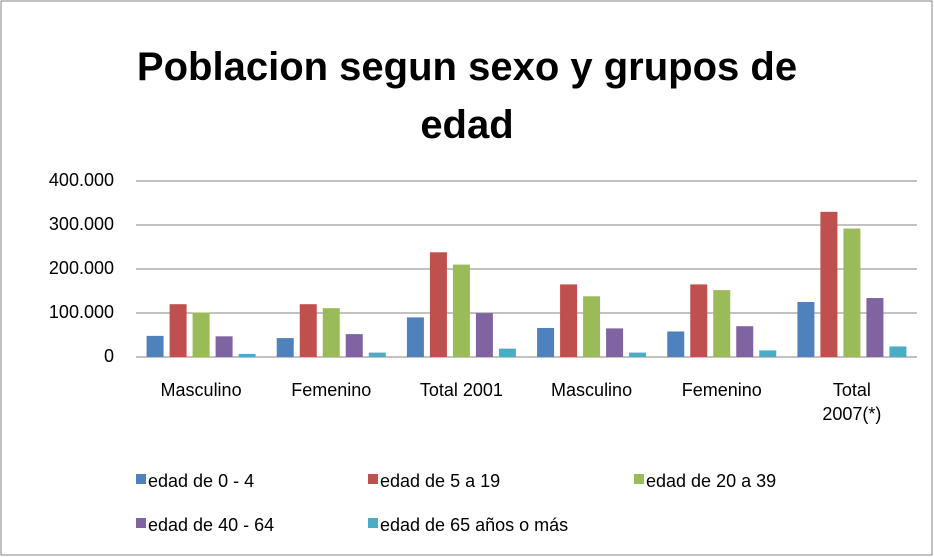  Describe the element at coordinates (109, 356) in the screenshot. I see `y-tick-label: 0` at that location.